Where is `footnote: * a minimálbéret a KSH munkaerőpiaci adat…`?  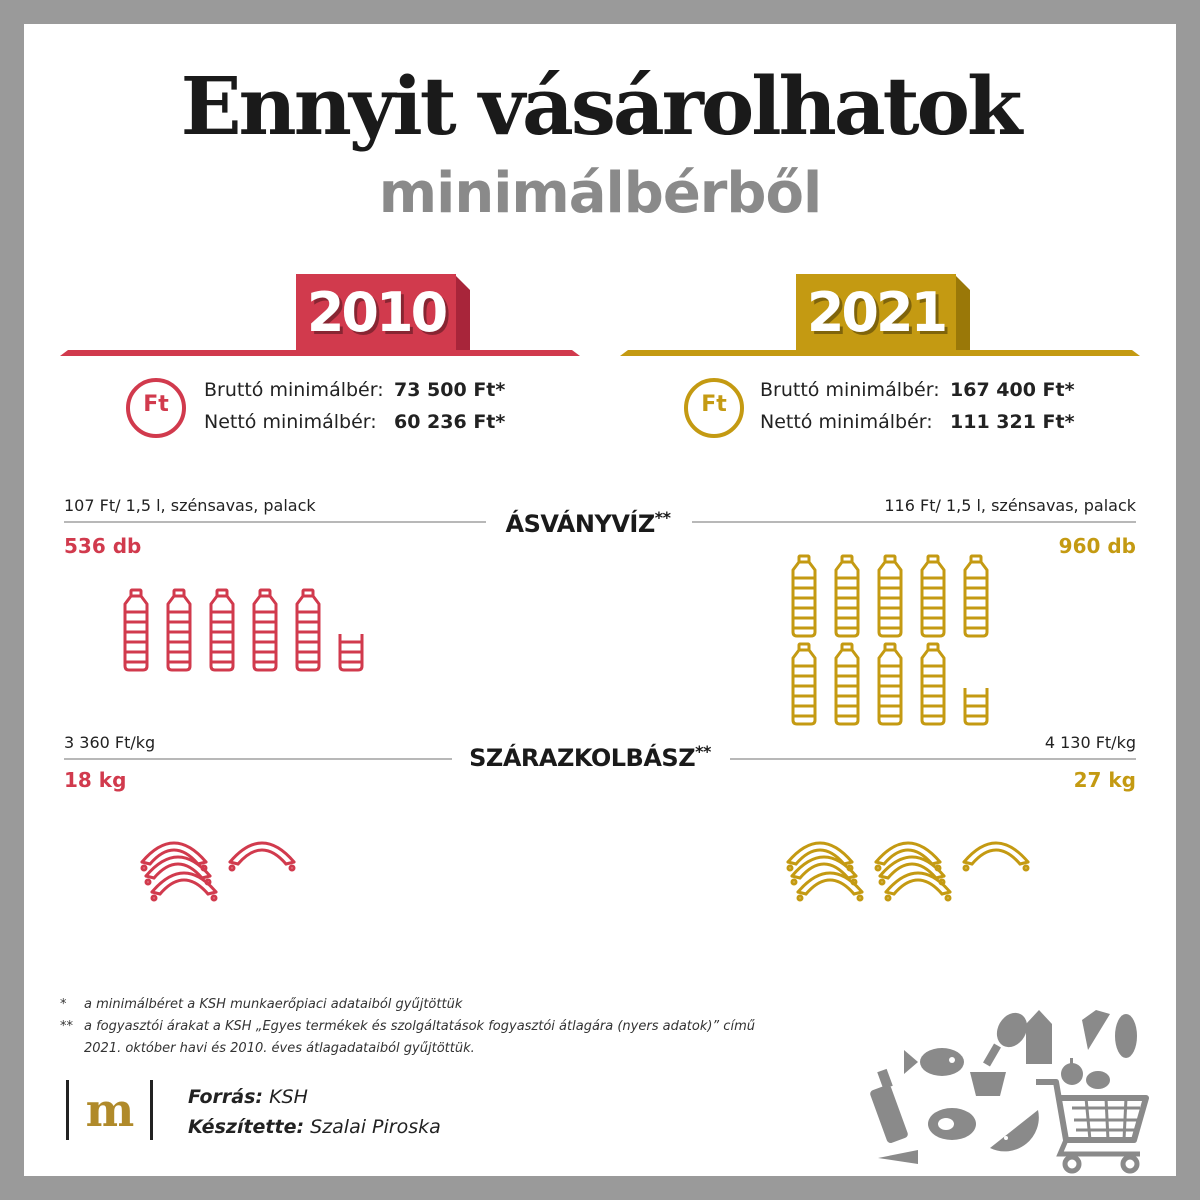 footnote: * a minimálbéret a KSH munkaerőpiaci adat… is located at coordinates (261, 1004).